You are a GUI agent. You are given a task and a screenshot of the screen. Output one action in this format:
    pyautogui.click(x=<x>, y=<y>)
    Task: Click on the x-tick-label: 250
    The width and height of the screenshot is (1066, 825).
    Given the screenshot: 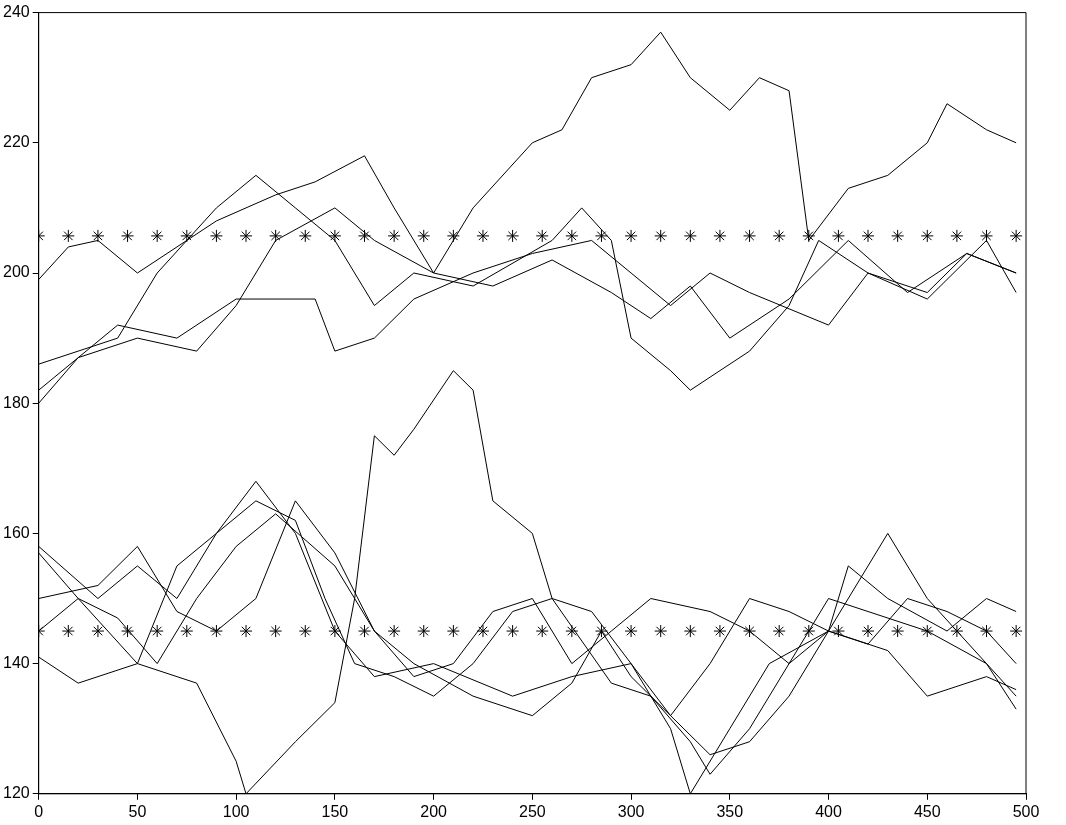 What is the action you would take?
    pyautogui.click(x=532, y=811)
    